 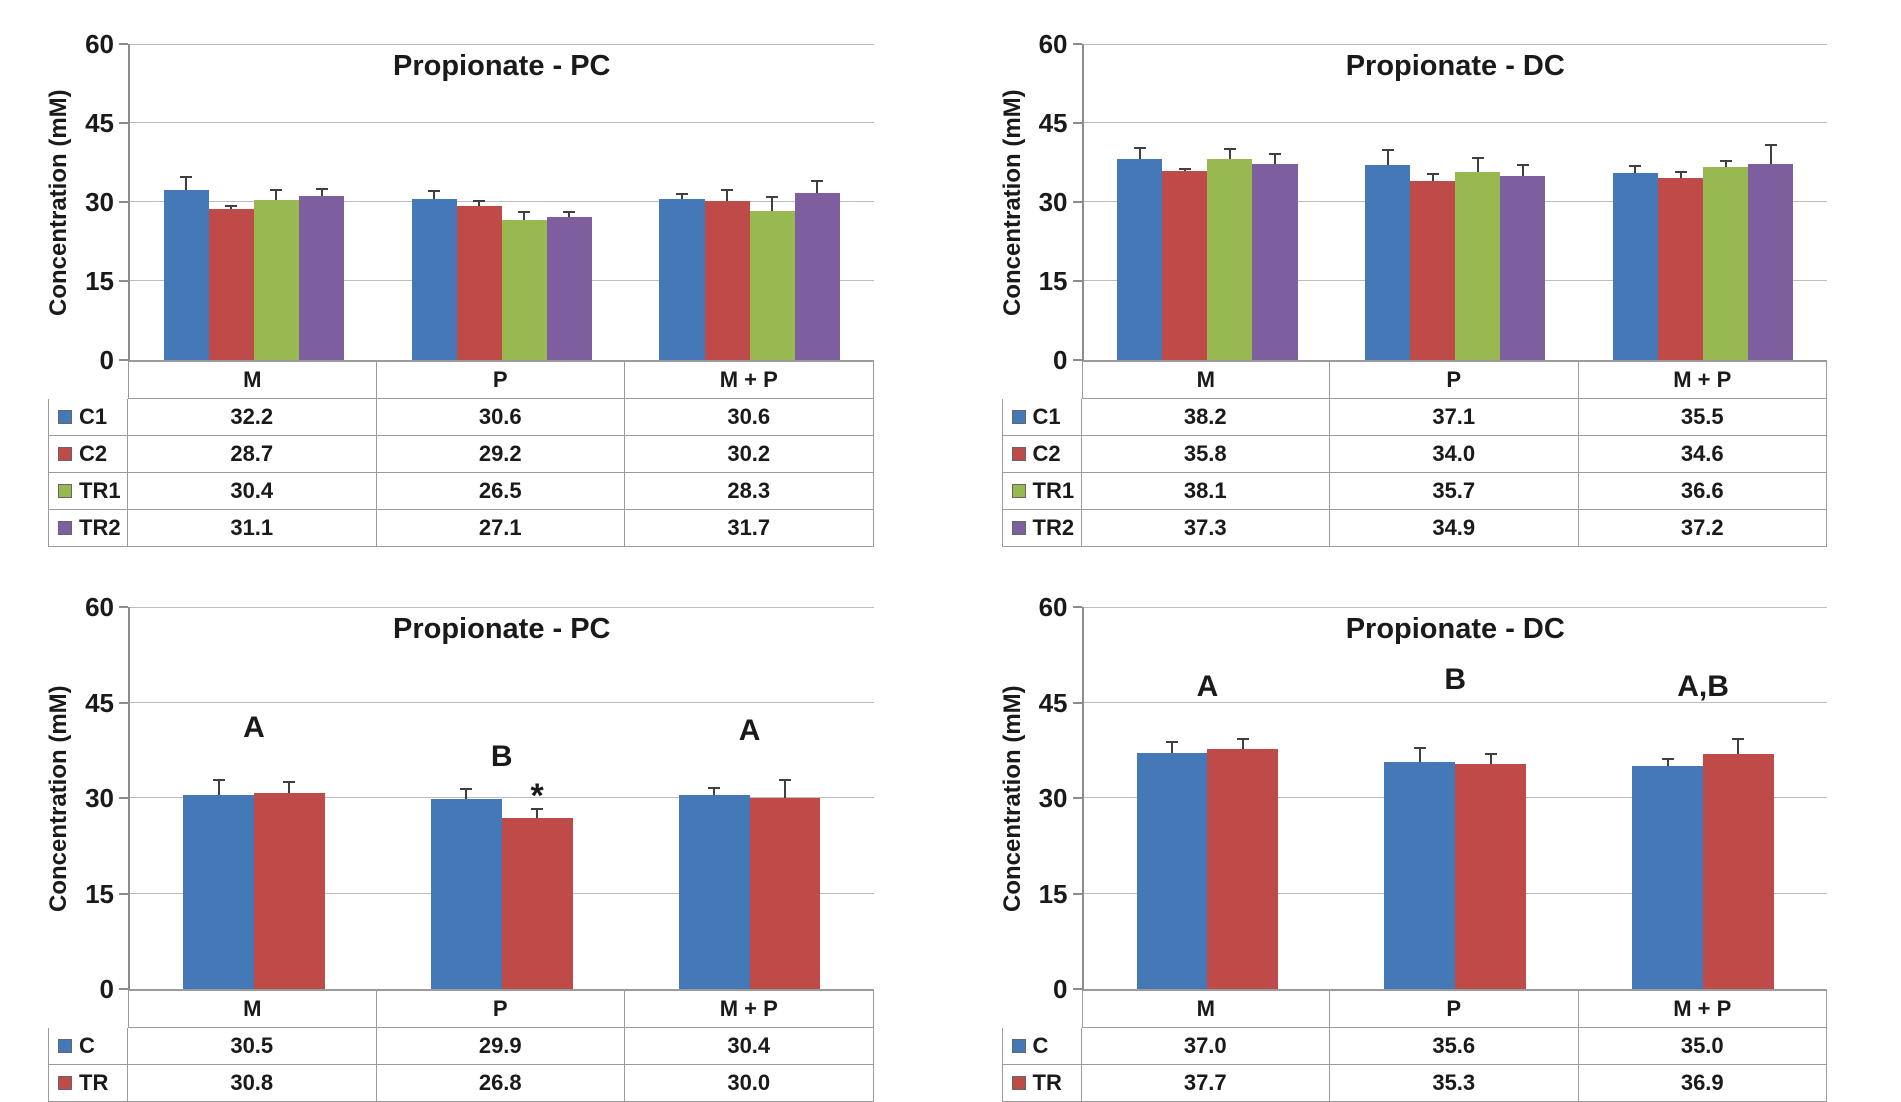 What do you see at coordinates (749, 1009) in the screenshot?
I see `category-header-cell: M + P` at bounding box center [749, 1009].